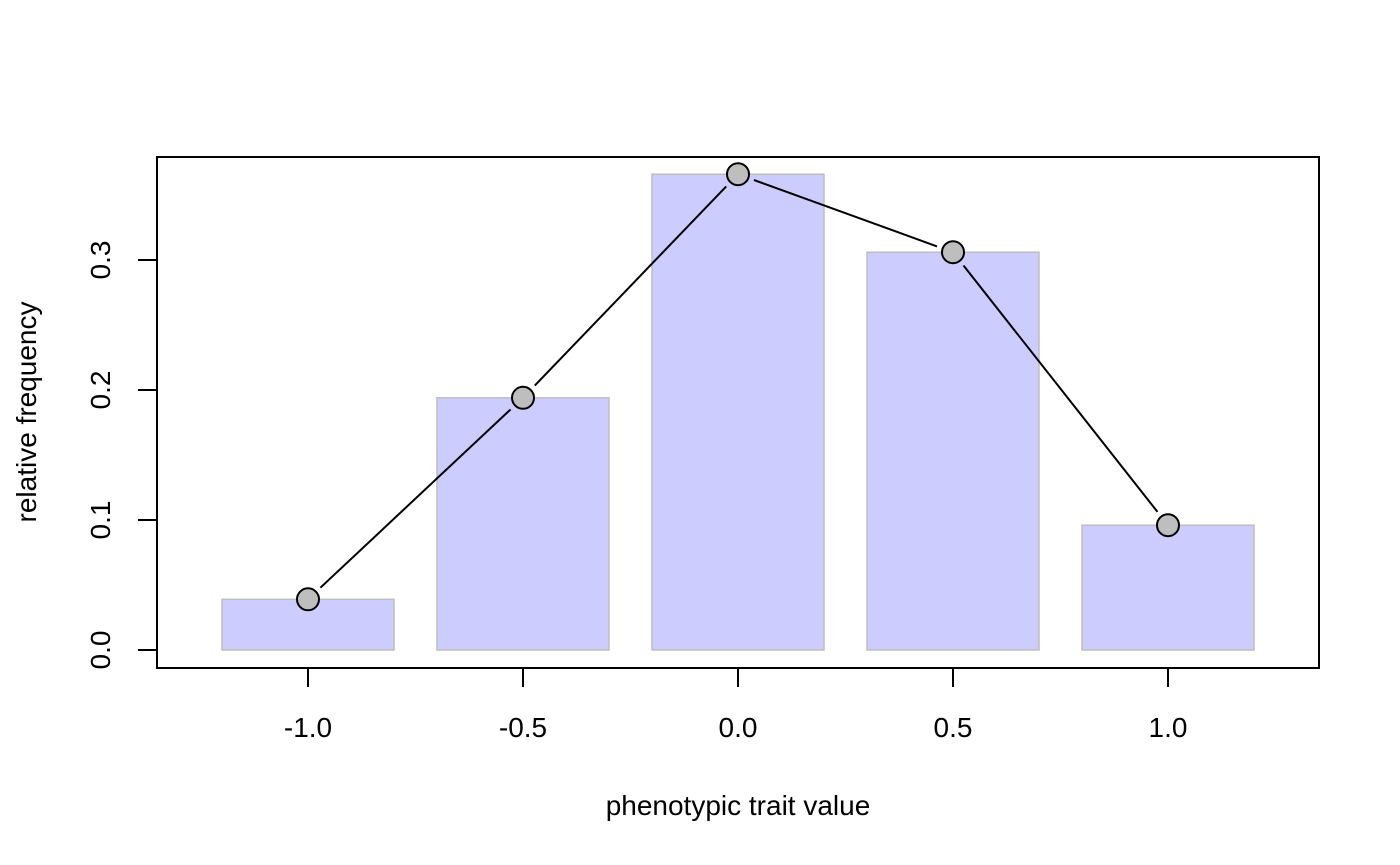 Image resolution: width=1400 pixels, height=865 pixels. I want to click on x-tick-label: 0.0, so click(738, 727).